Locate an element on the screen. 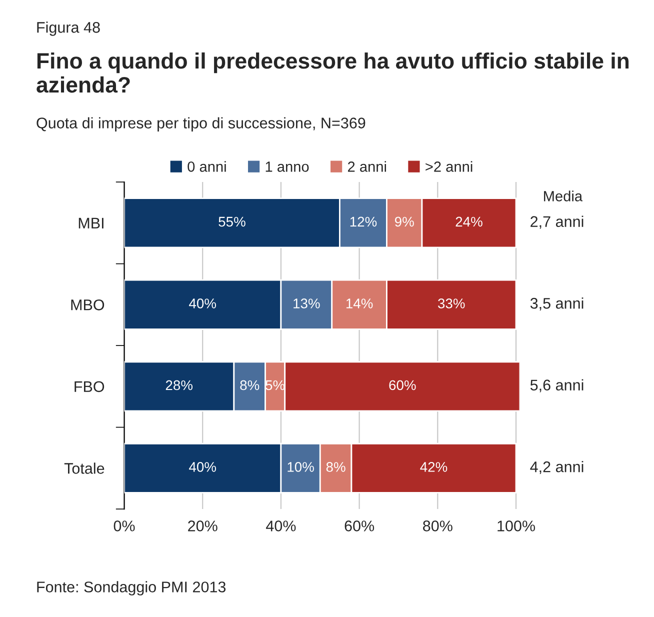 The width and height of the screenshot is (654, 617). text: Media is located at coordinates (563, 196).